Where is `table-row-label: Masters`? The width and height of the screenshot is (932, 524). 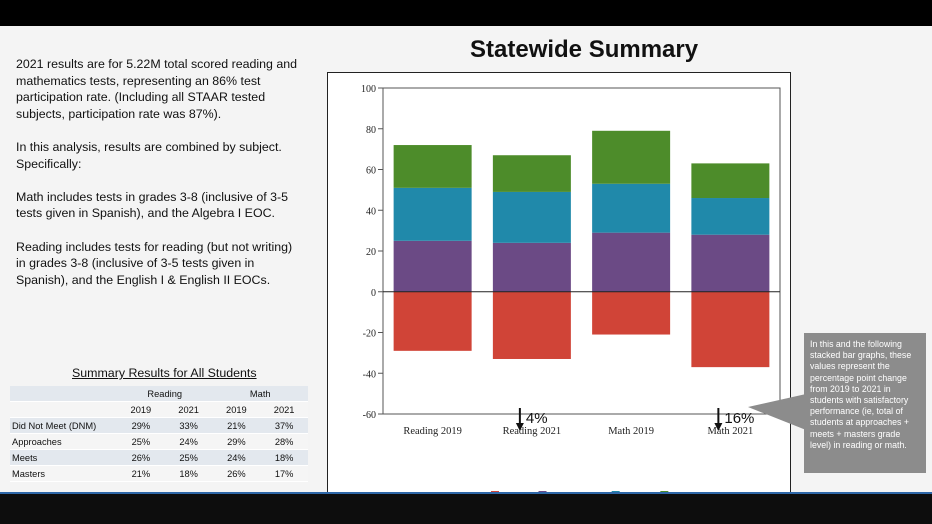
table-row-label: Masters is located at coordinates (63, 473).